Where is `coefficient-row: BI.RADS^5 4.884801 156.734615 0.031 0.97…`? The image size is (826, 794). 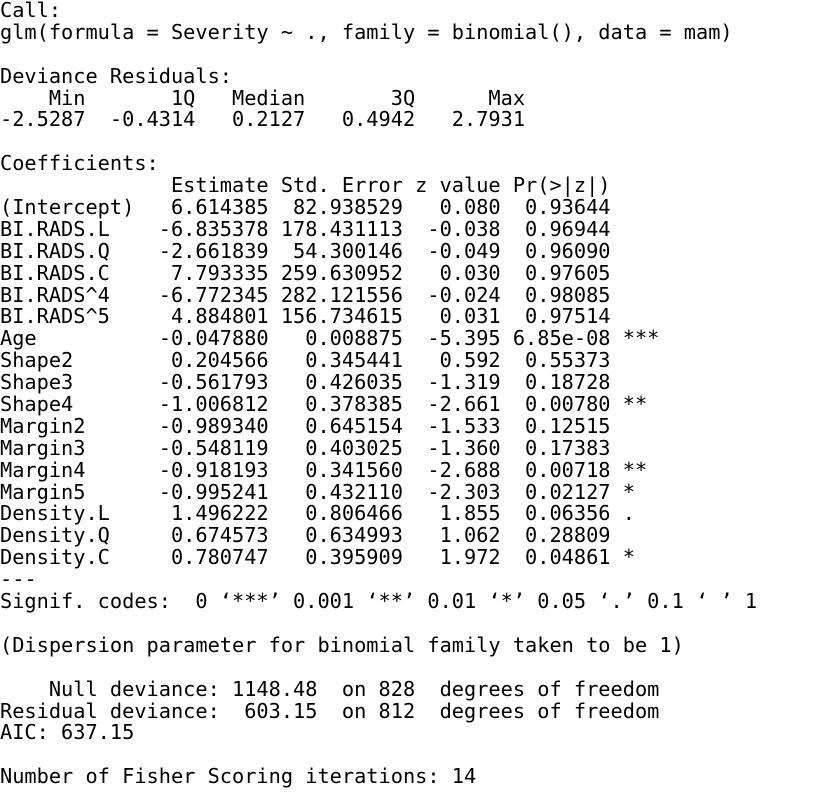
coefficient-row: BI.RADS^5 4.884801 156.734615 0.031 0.97… is located at coordinates (305, 316).